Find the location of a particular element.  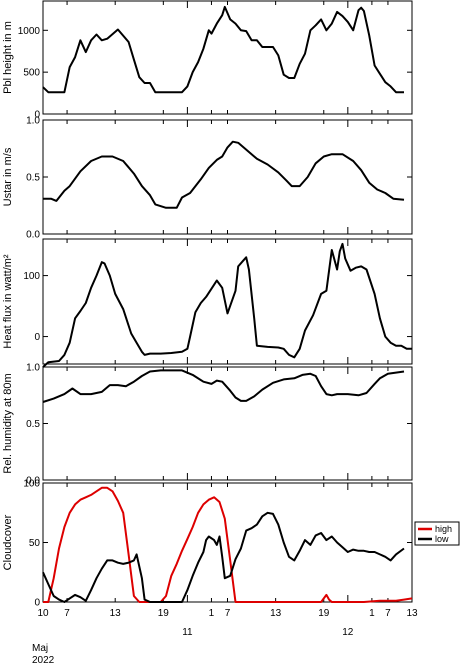

legend-label-high: high is located at coordinates (443, 529).